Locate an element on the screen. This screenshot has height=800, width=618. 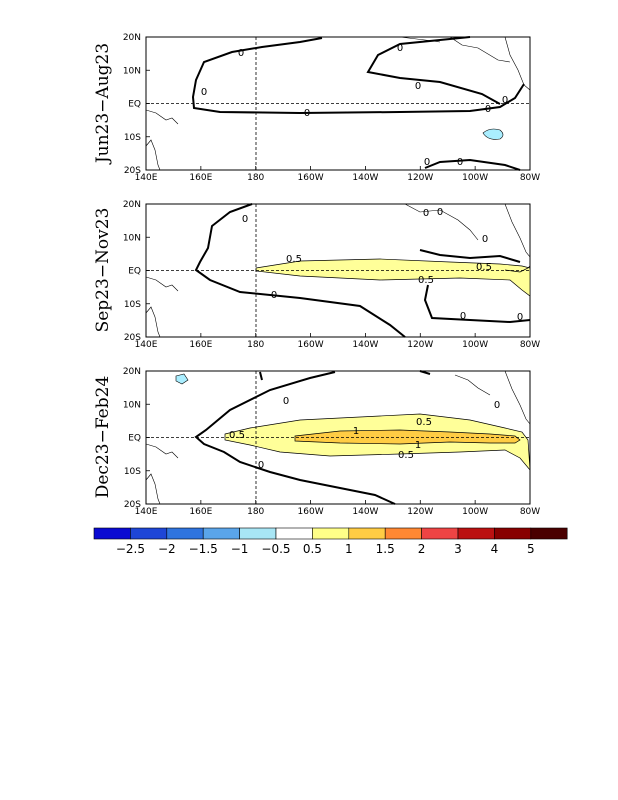
panel-3: Dec23−Feb24 0 0 0 0.5 0.5 0.5 1 1 is located at coordinates (312, 437).